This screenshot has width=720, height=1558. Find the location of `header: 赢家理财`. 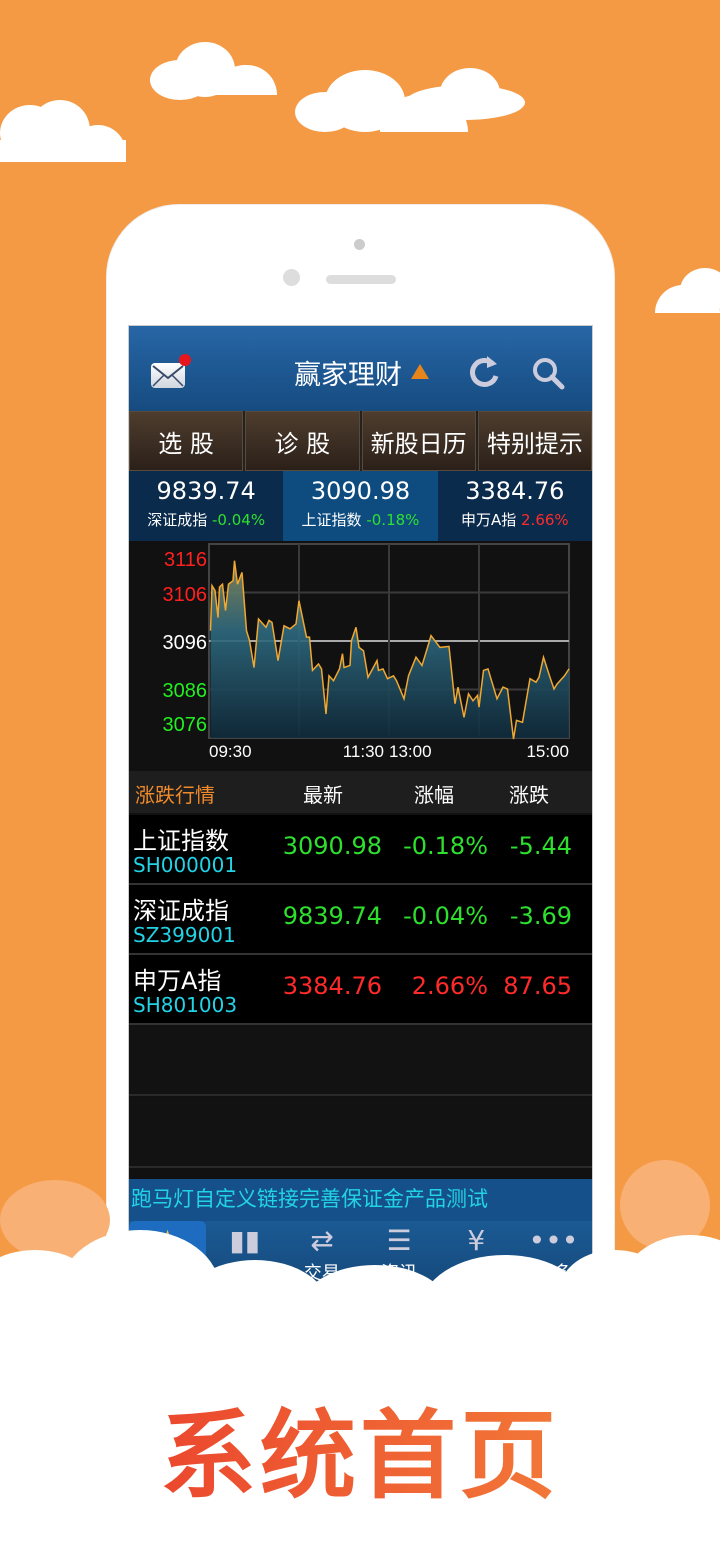

header: 赢家理财 is located at coordinates (360, 368).